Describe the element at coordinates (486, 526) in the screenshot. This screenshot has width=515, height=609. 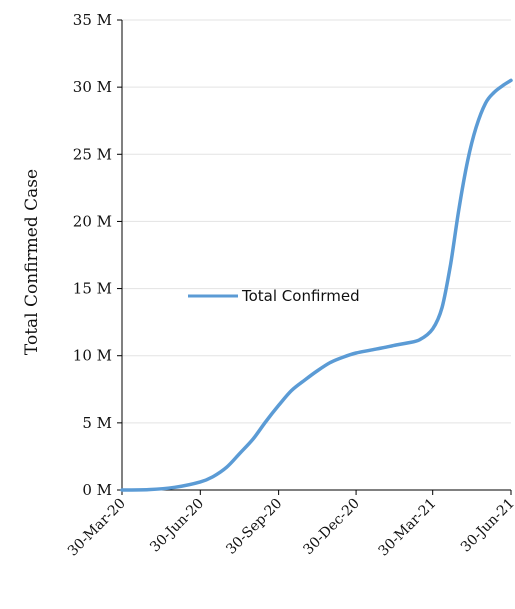
I see `x-tick-label-5: 30-Jun-21` at that location.